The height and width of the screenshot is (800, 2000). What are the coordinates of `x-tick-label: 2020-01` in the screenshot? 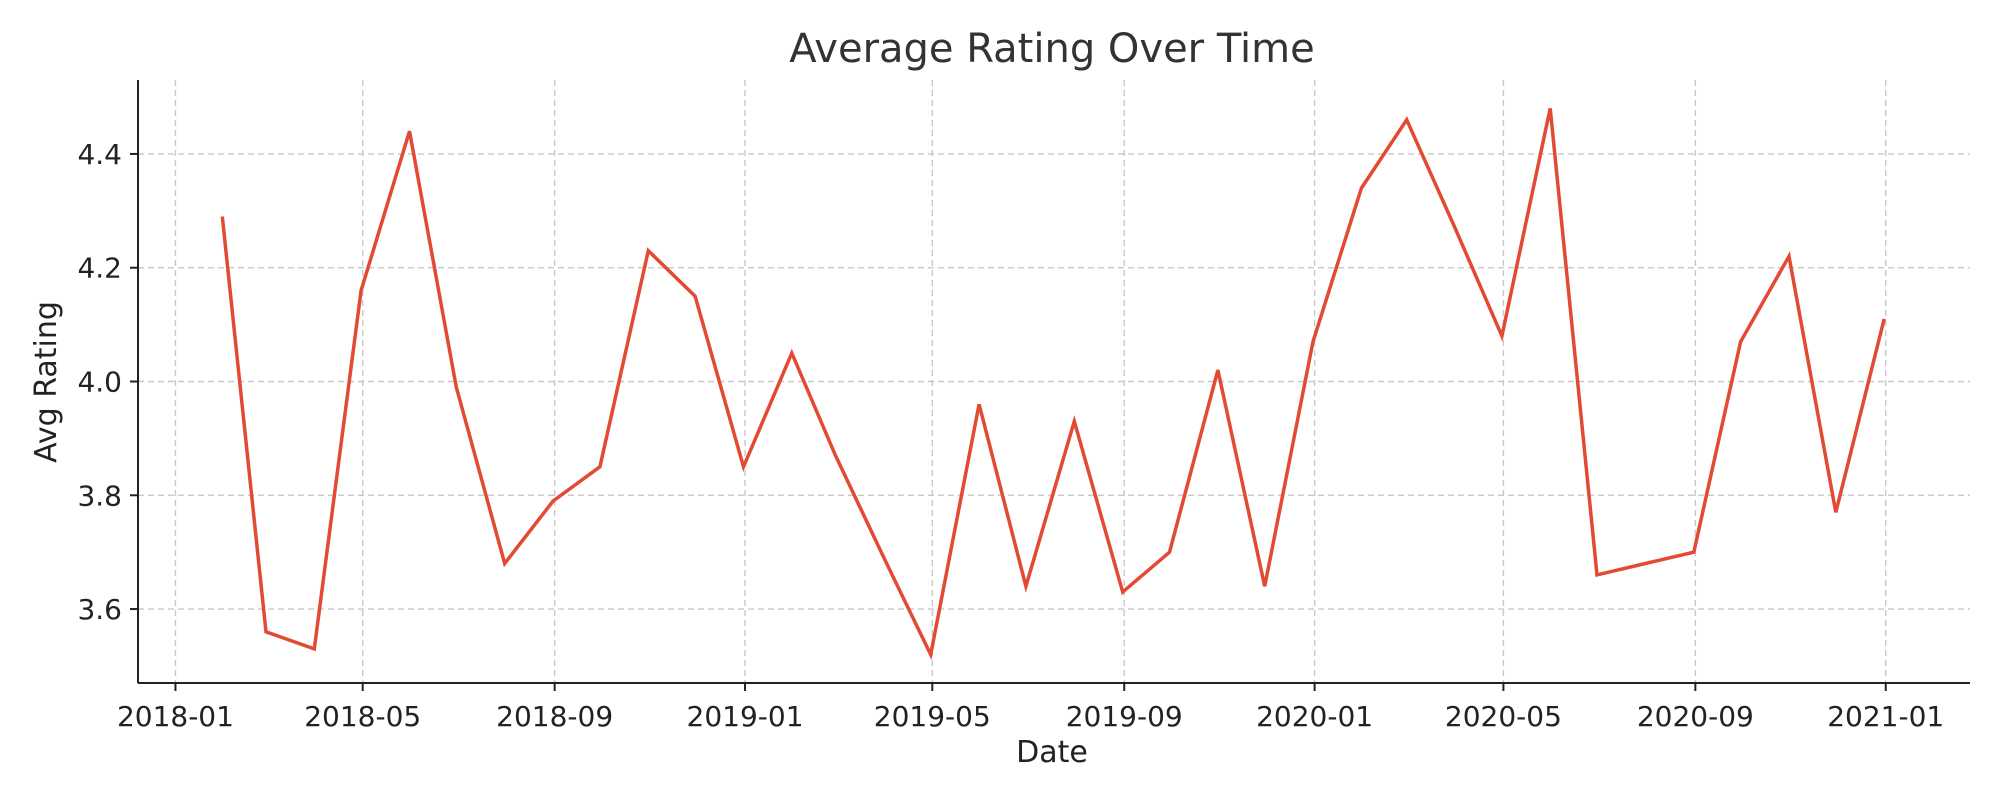 It's located at (1314, 716).